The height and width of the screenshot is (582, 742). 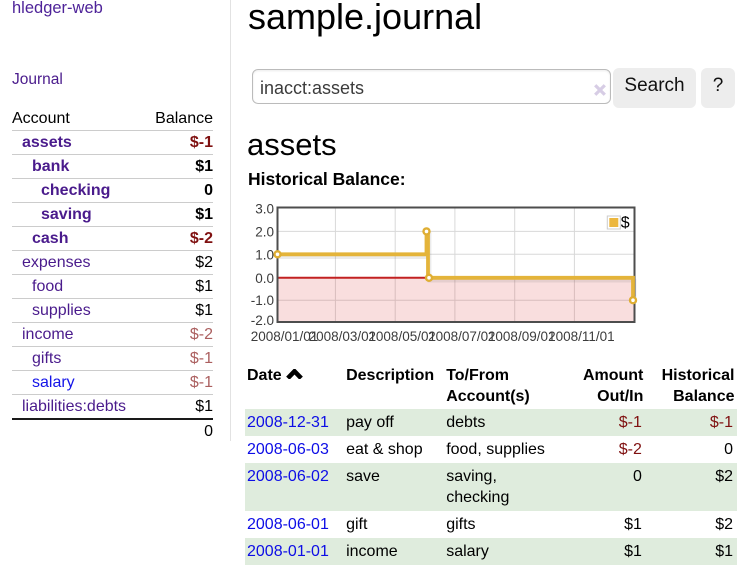 I want to click on svg-text: 2008/05/01, so click(x=402, y=336).